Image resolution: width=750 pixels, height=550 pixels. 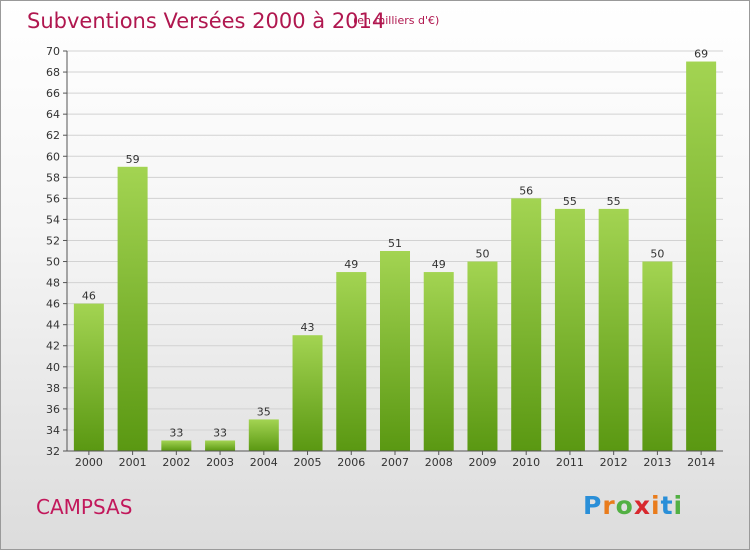 What do you see at coordinates (53, 177) in the screenshot?
I see `y-tick-label: 58` at bounding box center [53, 177].